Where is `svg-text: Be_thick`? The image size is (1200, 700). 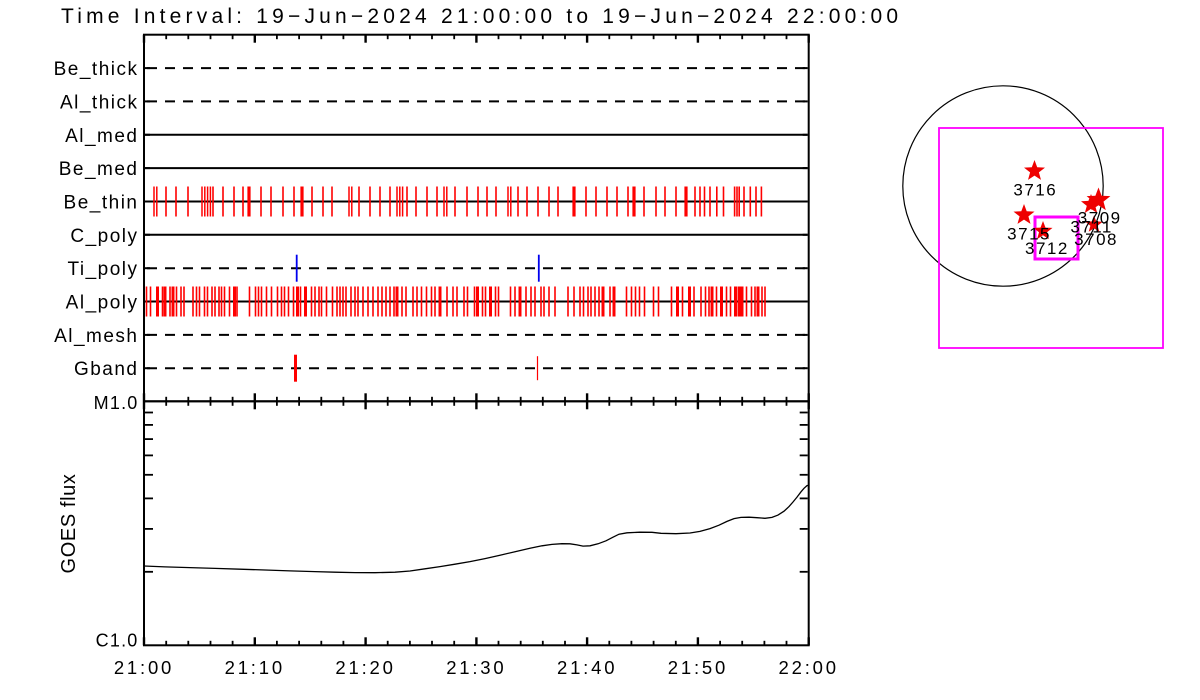 svg-text: Be_thick is located at coordinates (96, 69).